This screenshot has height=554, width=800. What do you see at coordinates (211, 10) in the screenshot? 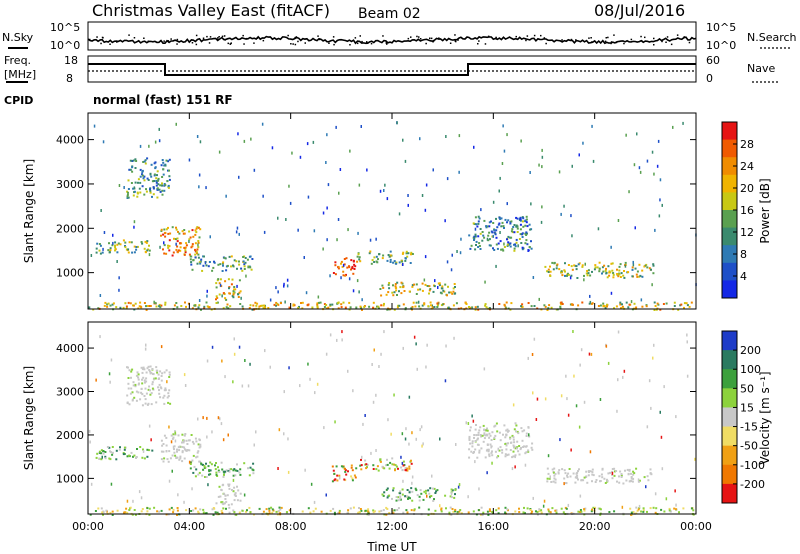
I see `figure-title: Christmas Valley East (fitACF)` at bounding box center [211, 10].